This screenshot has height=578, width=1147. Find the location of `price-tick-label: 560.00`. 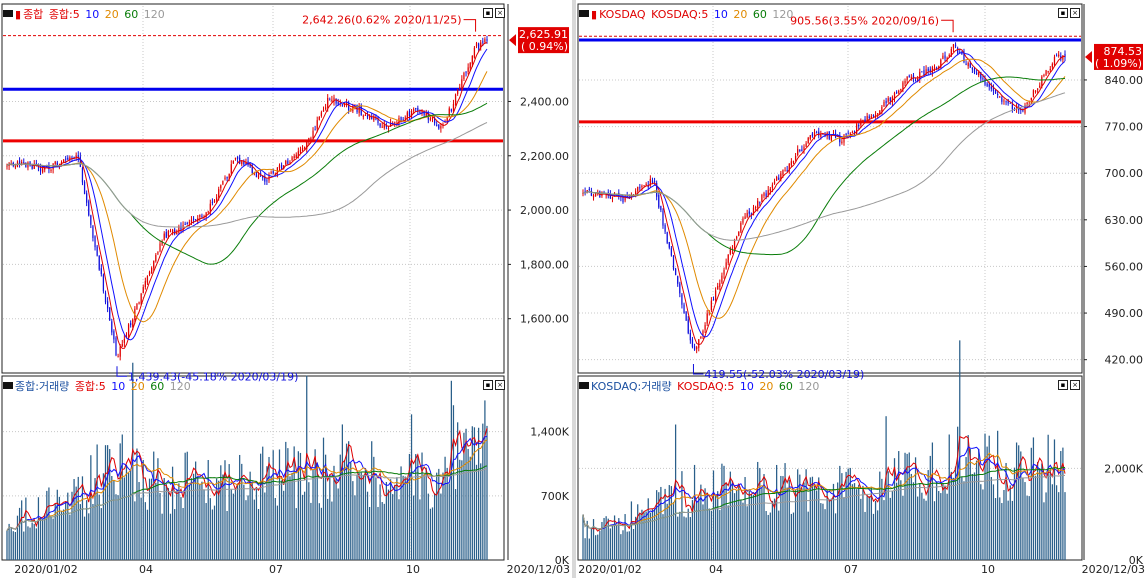

price-tick-label: 560.00 is located at coordinates (1124, 266).